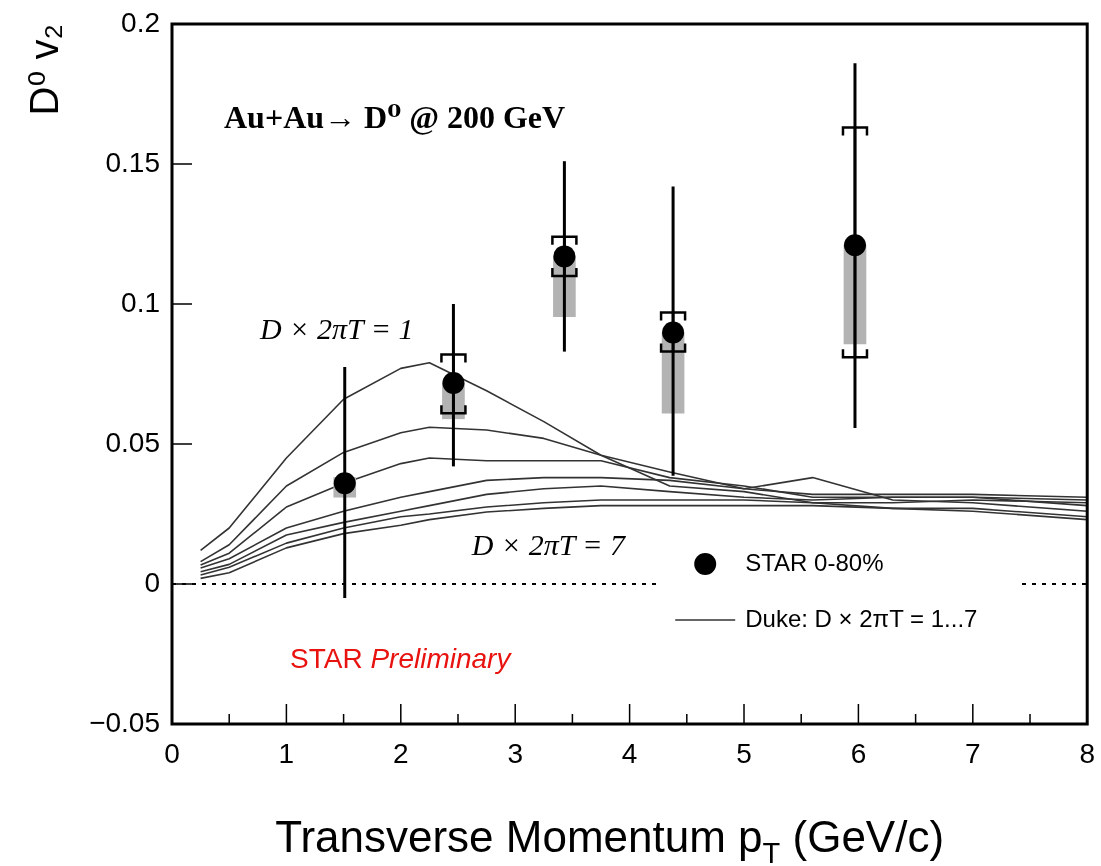 This screenshot has width=1101, height=866. What do you see at coordinates (401, 753) in the screenshot?
I see `x-tick-label: 2` at bounding box center [401, 753].